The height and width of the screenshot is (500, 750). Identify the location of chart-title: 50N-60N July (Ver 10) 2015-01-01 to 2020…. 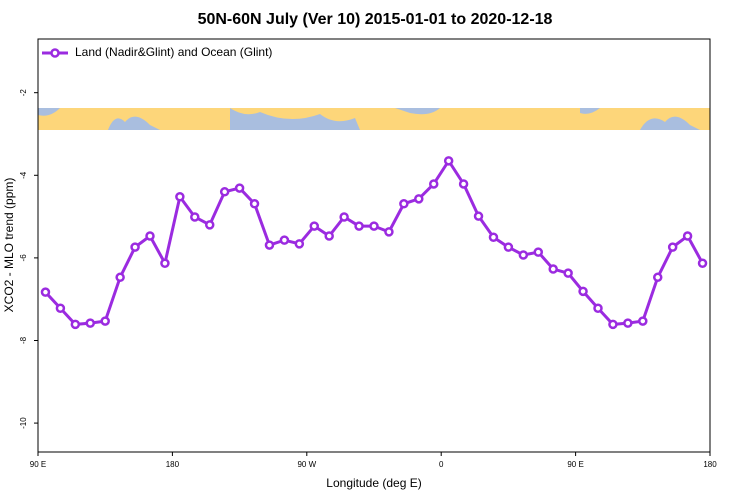
(375, 19).